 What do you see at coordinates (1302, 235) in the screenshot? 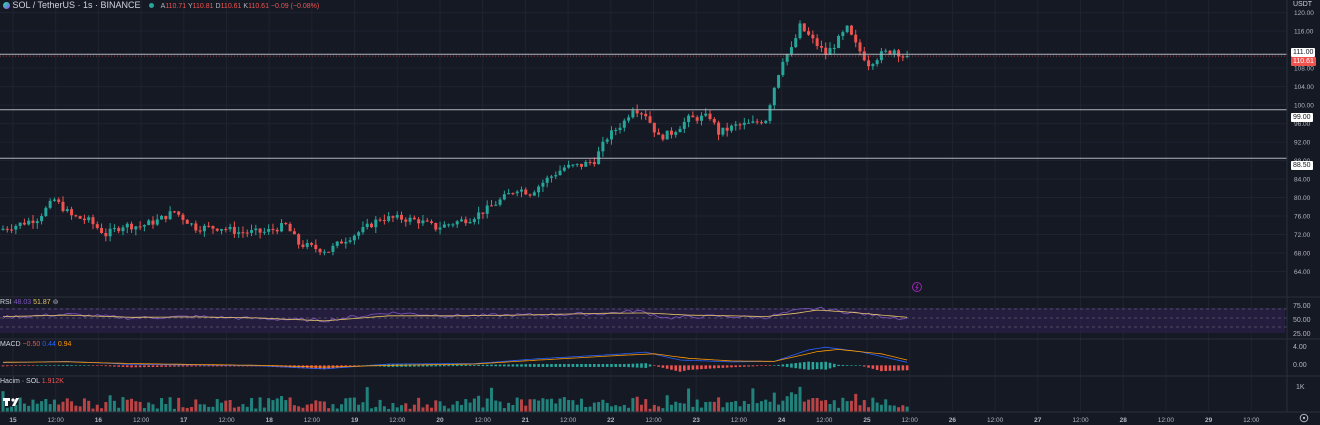
I see `price-tick-label: 72.00` at bounding box center [1302, 235].